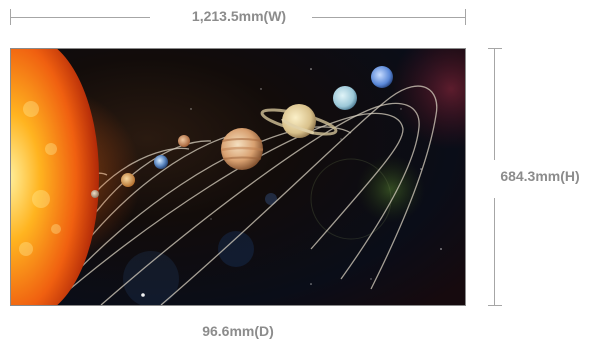  What do you see at coordinates (540, 176) in the screenshot?
I see `height-label: 684.3mm(H)` at bounding box center [540, 176].